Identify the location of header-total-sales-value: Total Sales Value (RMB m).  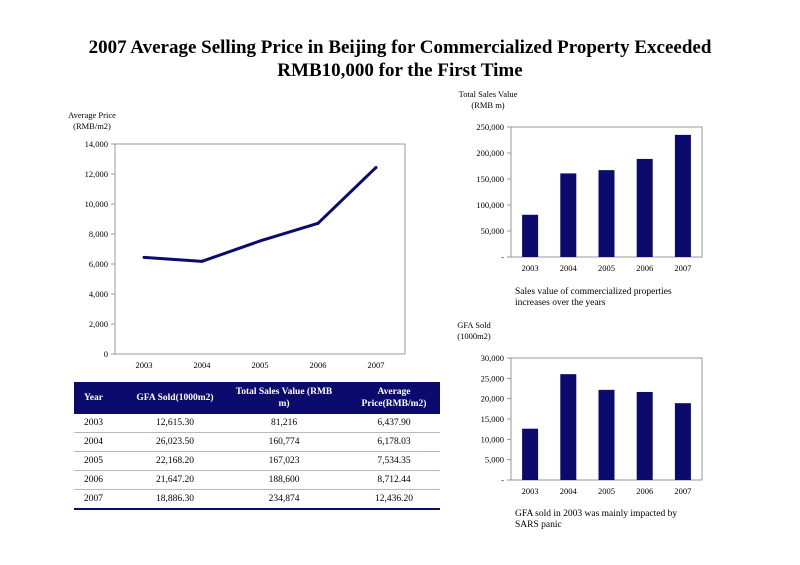
(284, 398).